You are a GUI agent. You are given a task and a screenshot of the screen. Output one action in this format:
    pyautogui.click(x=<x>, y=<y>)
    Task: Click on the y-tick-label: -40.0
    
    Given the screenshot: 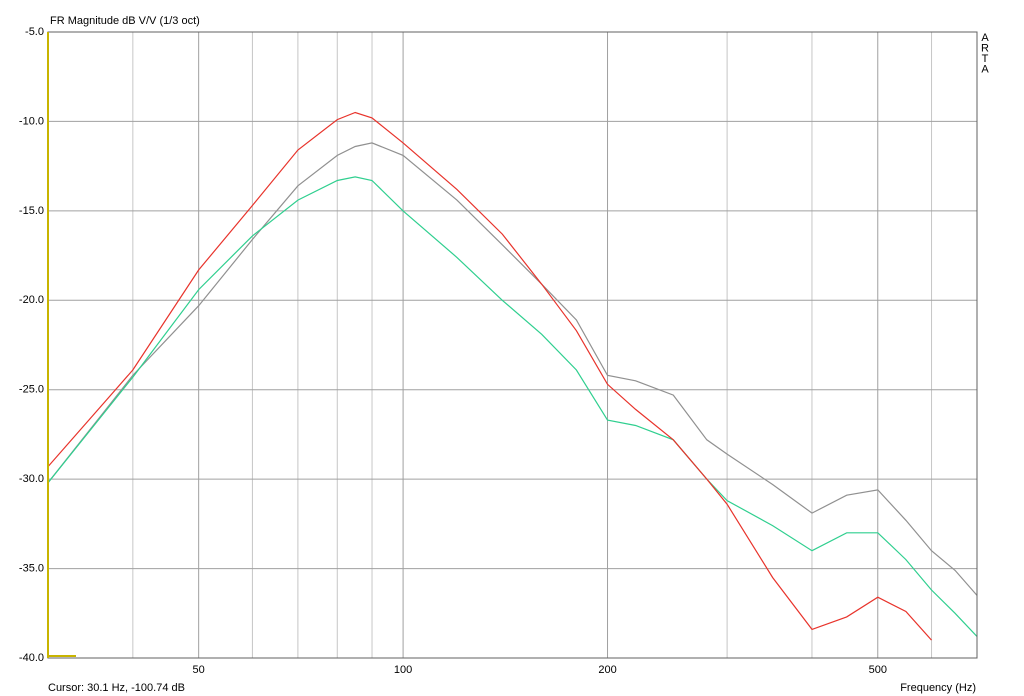 What is the action you would take?
    pyautogui.click(x=31, y=658)
    